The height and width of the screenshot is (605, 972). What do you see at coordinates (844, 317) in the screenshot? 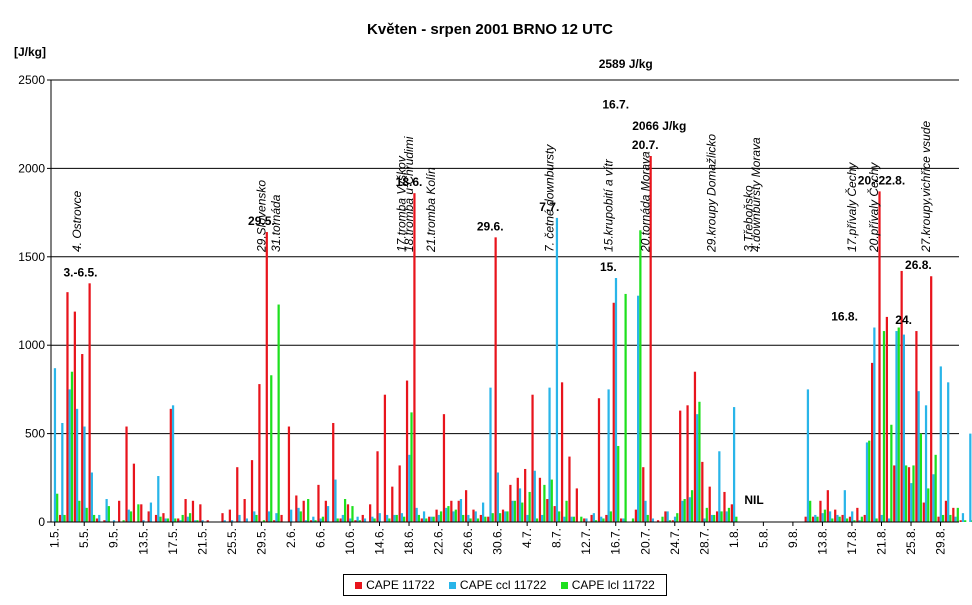
I see `peak-label: 16.8.` at bounding box center [844, 317].